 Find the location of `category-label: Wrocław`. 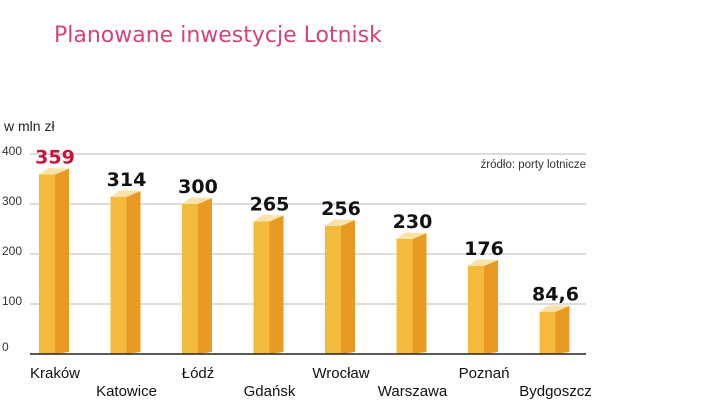

category-label: Wrocław is located at coordinates (340, 373).